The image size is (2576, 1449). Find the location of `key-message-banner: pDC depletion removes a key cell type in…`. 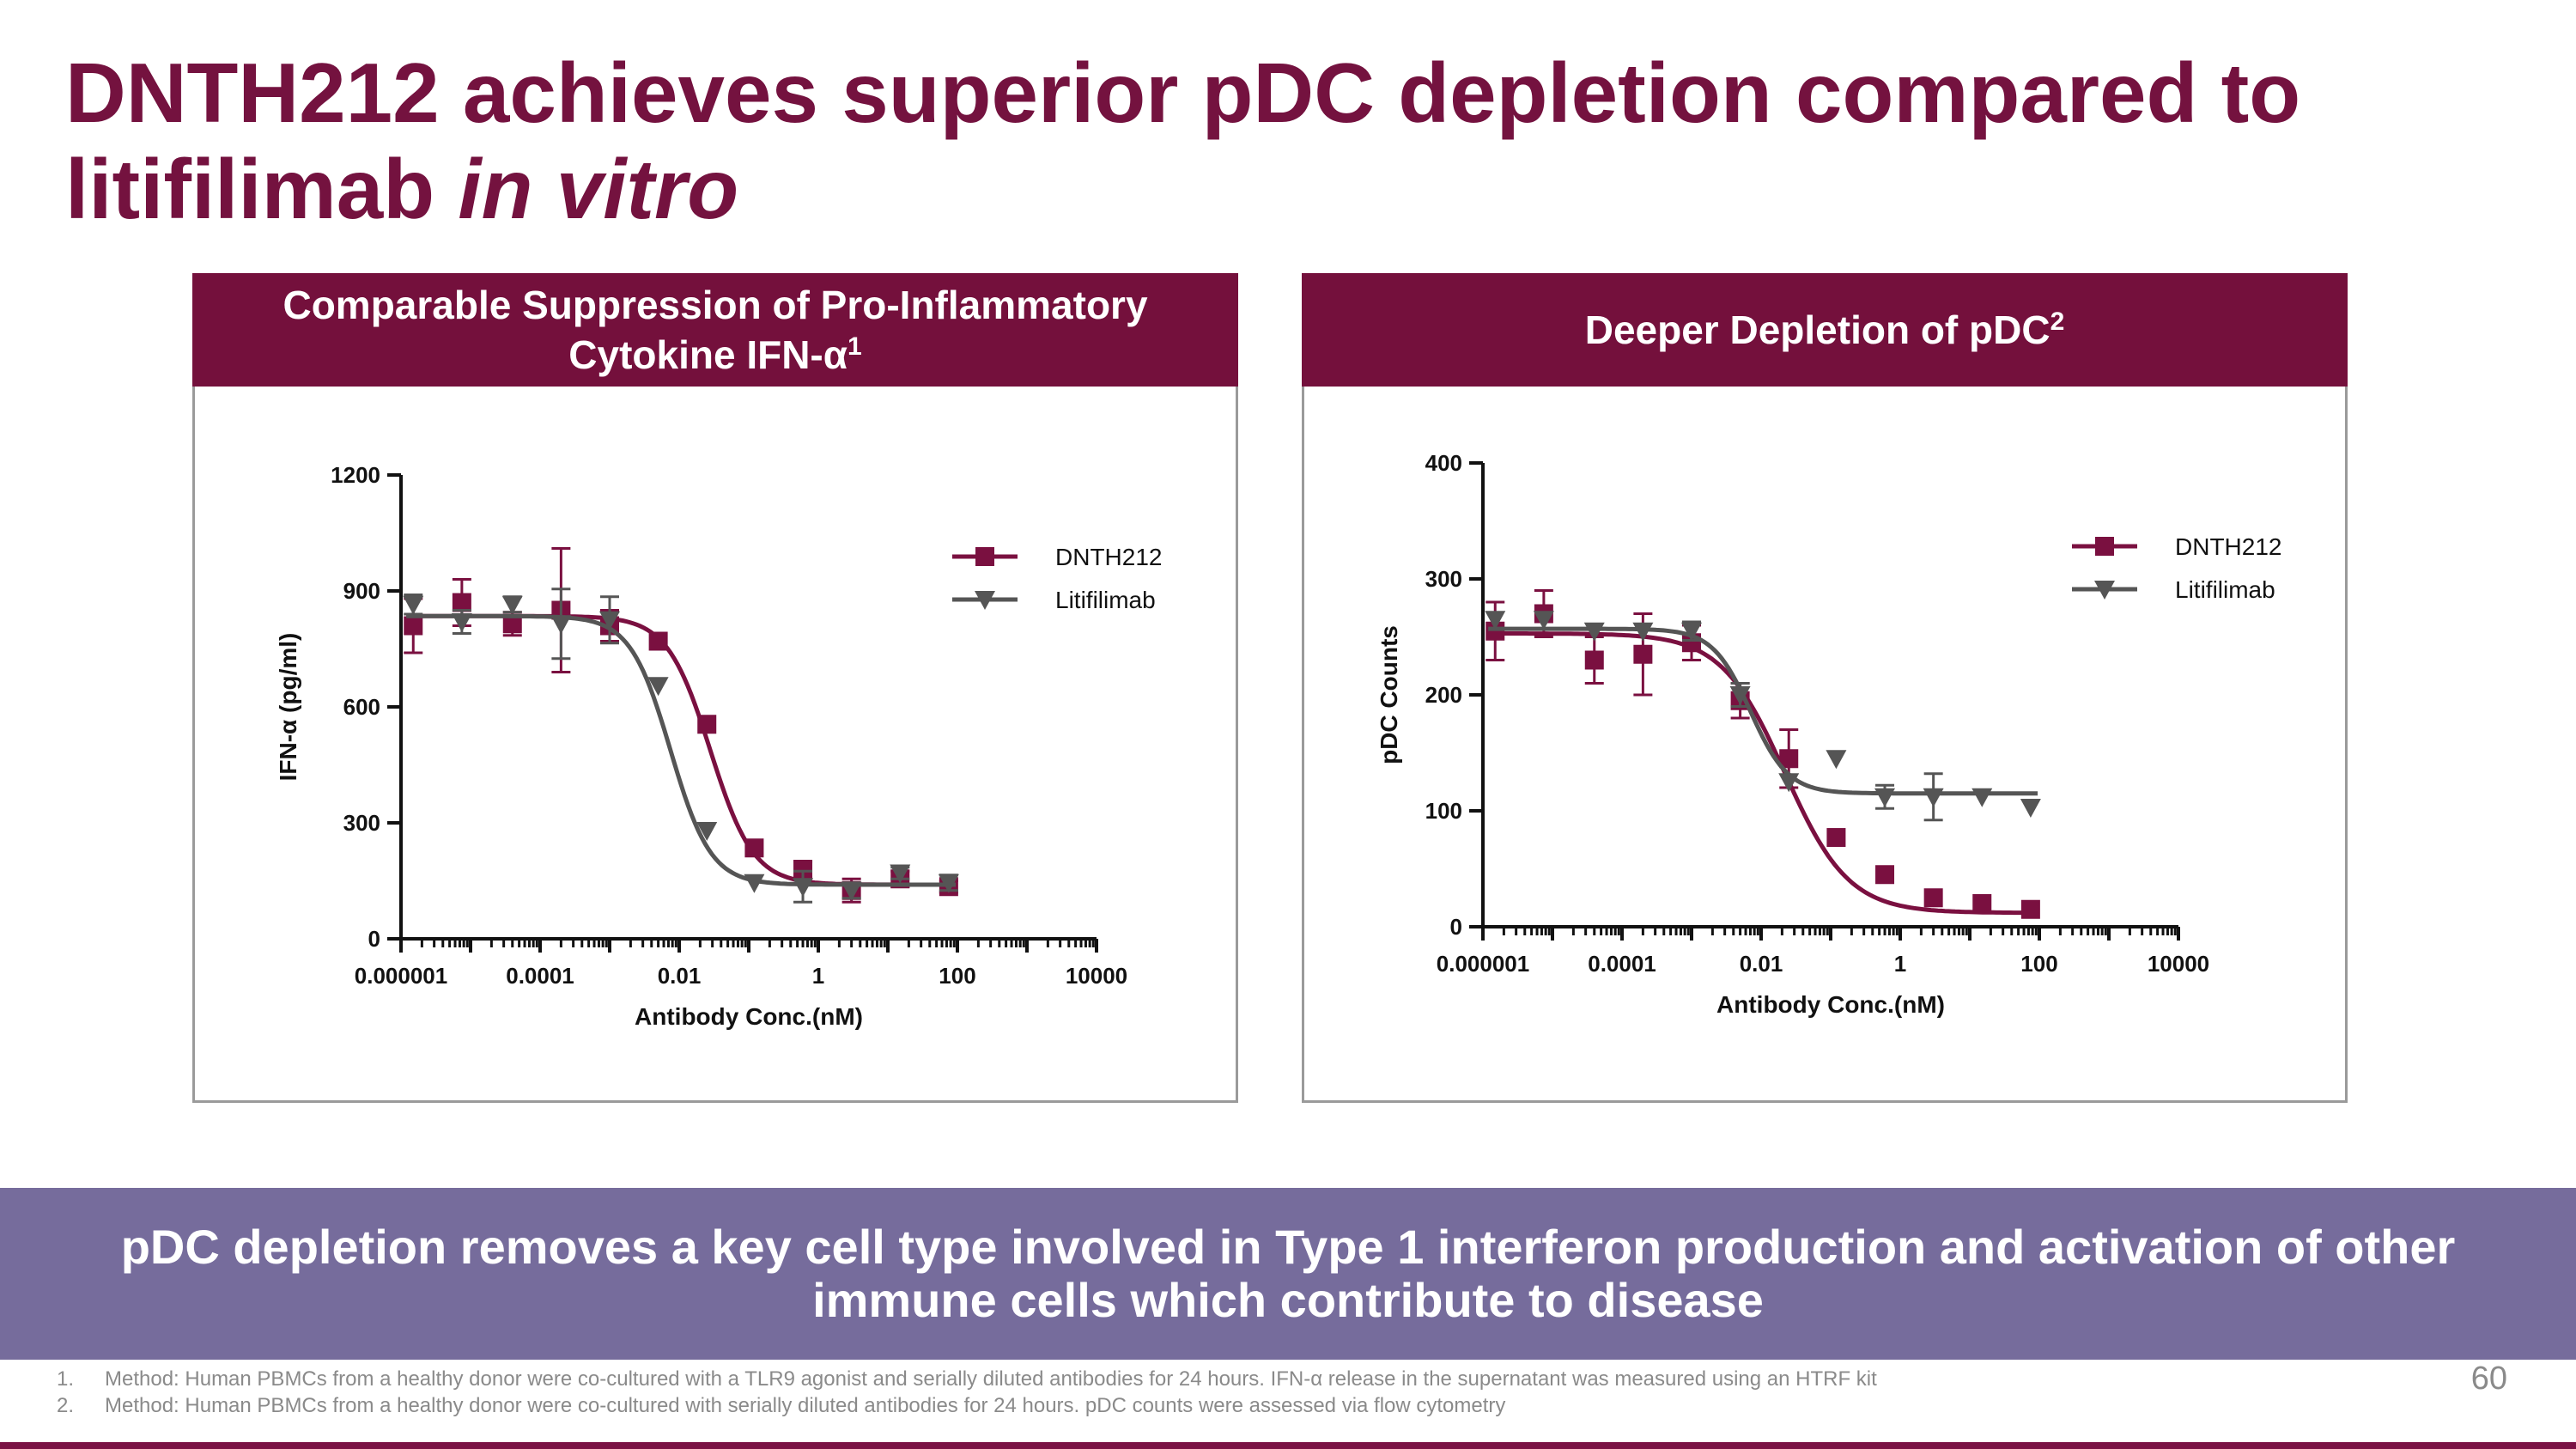

key-message-banner: pDC depletion removes a key cell type in… is located at coordinates (1288, 1274).